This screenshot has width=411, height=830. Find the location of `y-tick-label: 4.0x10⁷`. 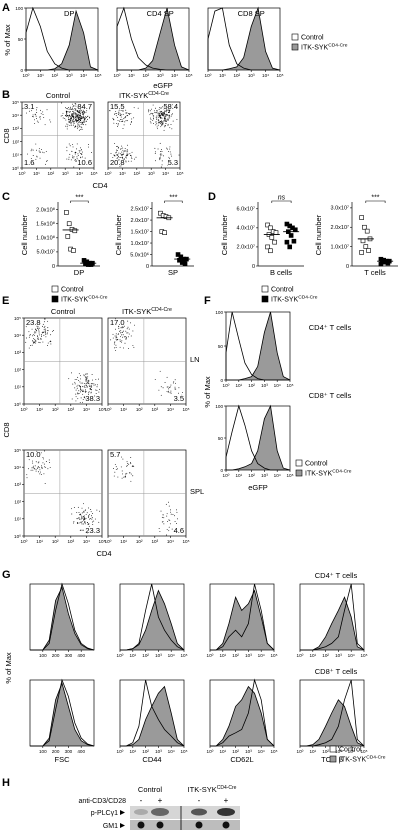

y-tick-label: 4.0x10⁷ is located at coordinates (245, 228).